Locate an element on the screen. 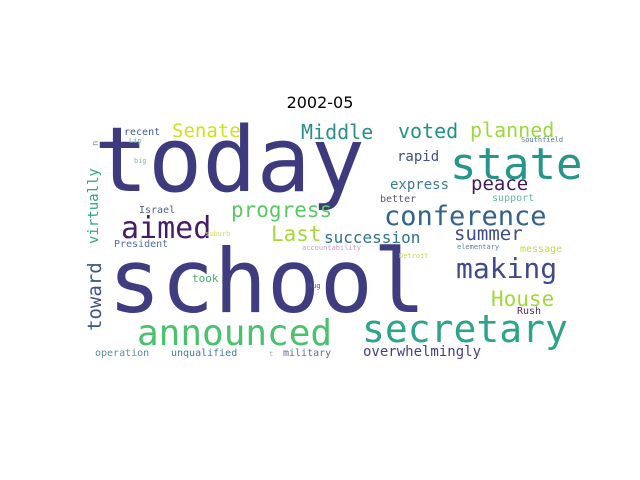 Image resolution: width=640 pixels, height=480 pixels. word-toward: toward is located at coordinates (95, 296).